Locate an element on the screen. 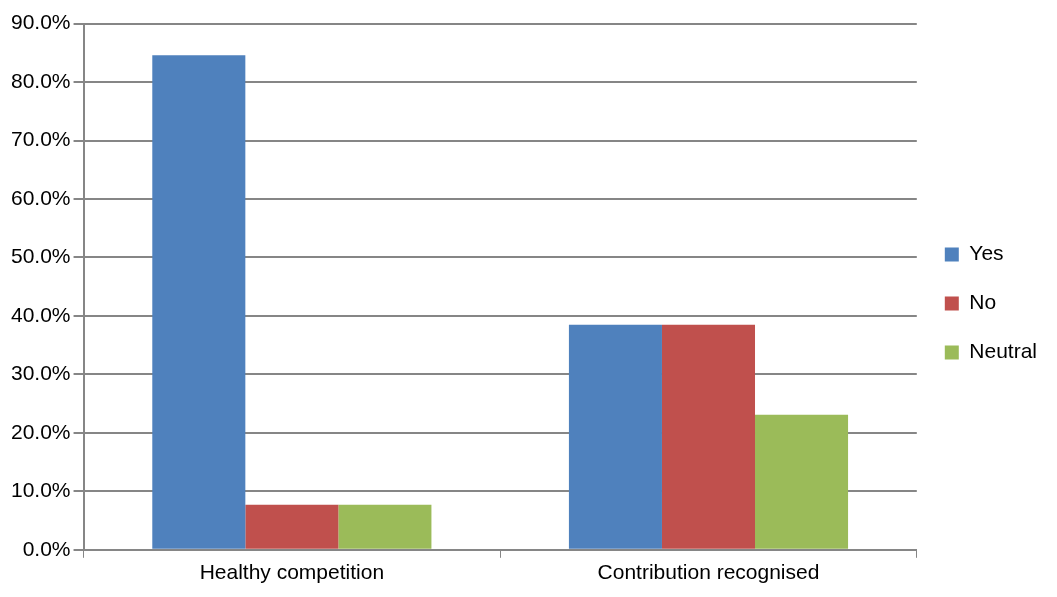 The width and height of the screenshot is (1057, 597). legend-label: Yes is located at coordinates (986, 253).